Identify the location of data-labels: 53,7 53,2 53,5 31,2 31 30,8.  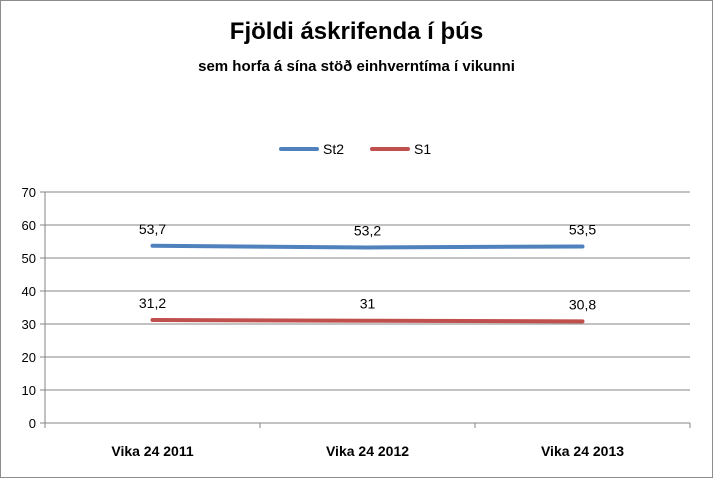
(367, 267).